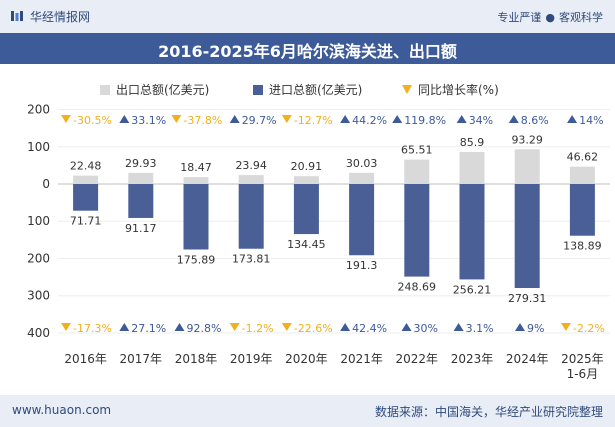 Image resolution: width=615 pixels, height=427 pixels. Describe the element at coordinates (535, 328) in the screenshot. I see `growth-label-import: 9%` at that location.